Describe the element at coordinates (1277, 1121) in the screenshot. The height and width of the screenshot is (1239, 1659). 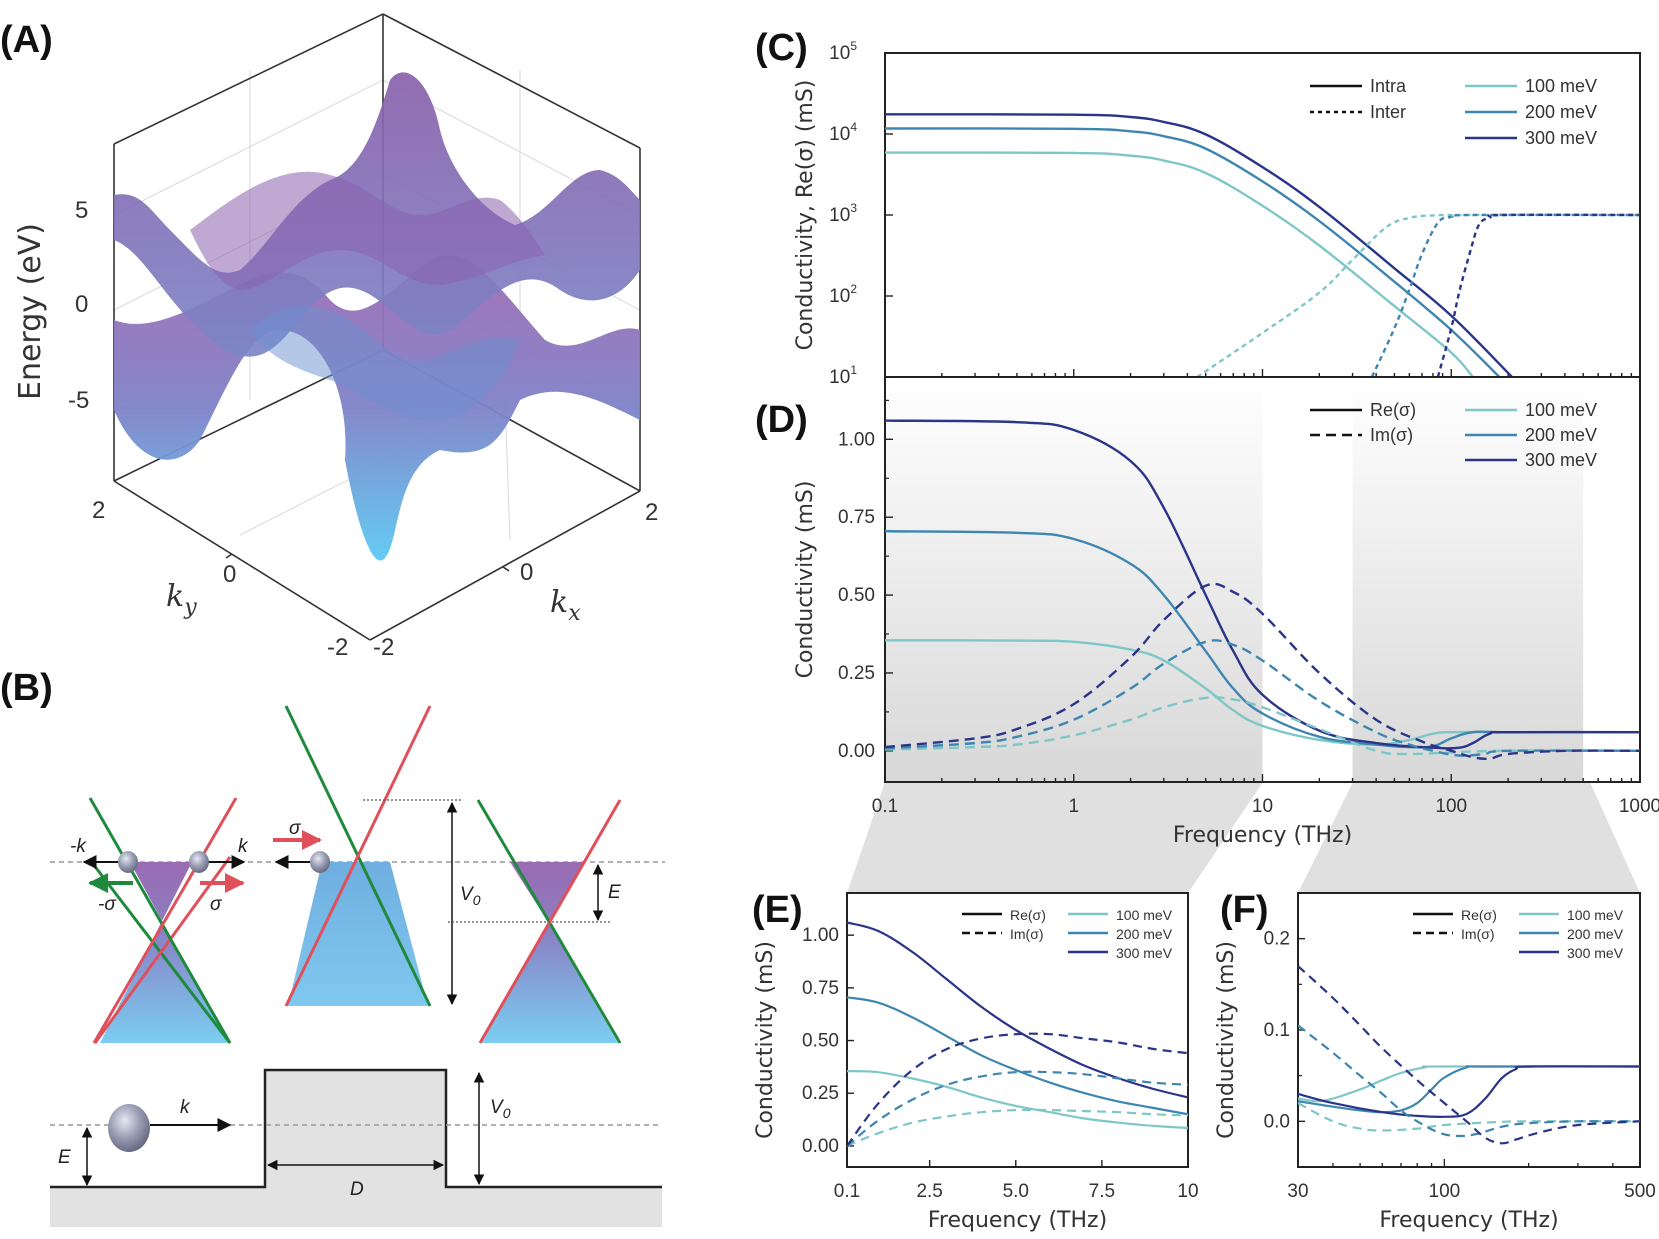
I see `y-tick-label: 0.0` at that location.